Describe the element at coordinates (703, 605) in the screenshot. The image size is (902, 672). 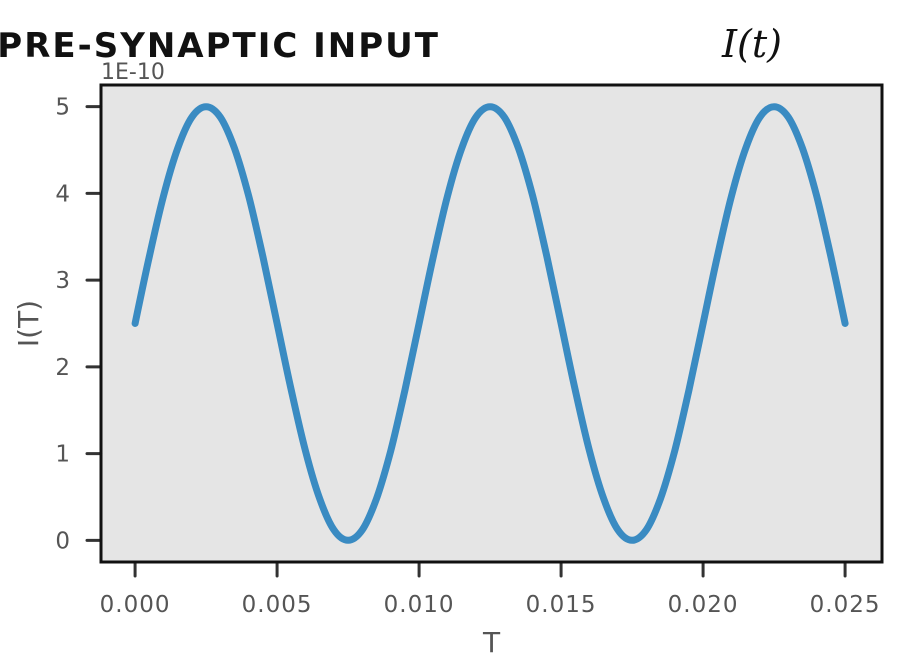
I see `x-tick-label: 0.020` at that location.